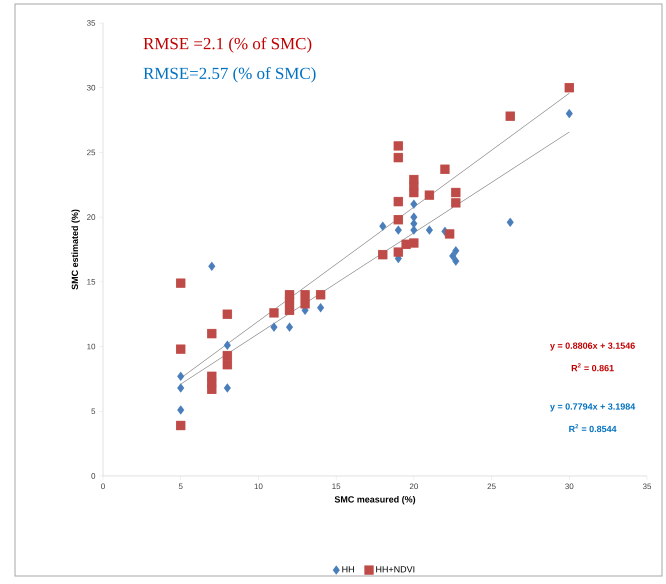  I want to click on annotation: y = 0.8806x + 3.1546, so click(592, 346).